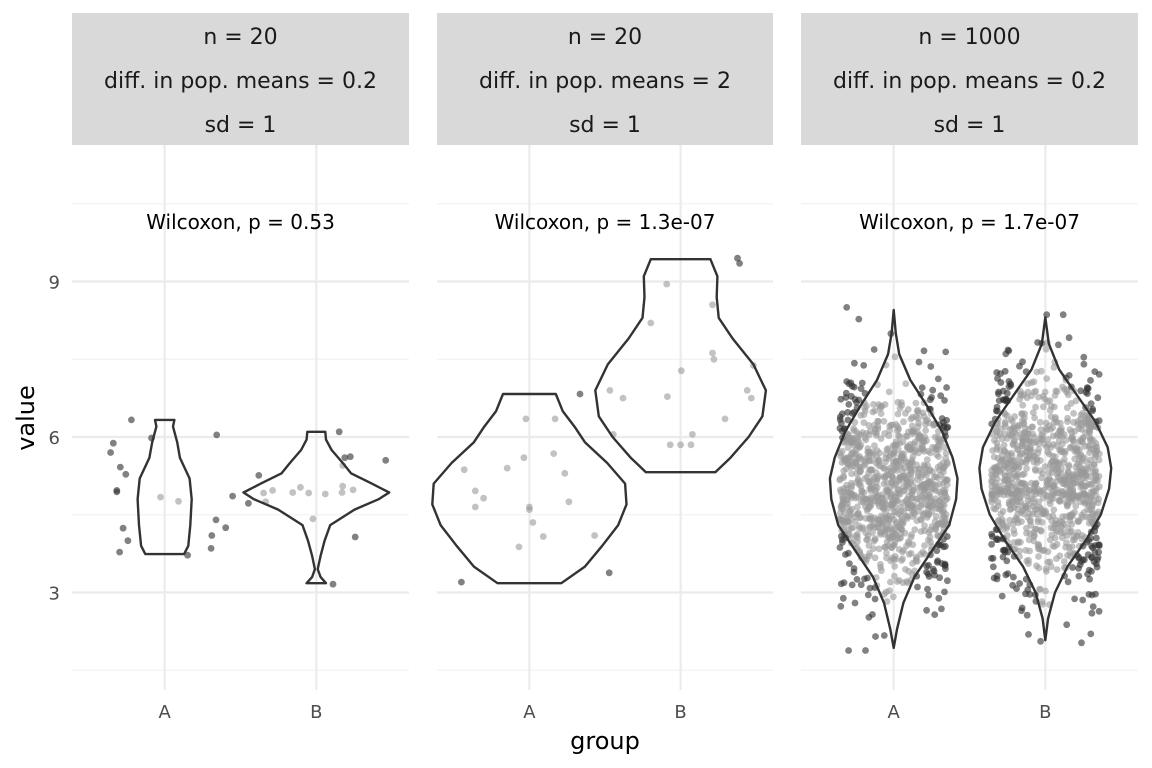 The image size is (1152, 768). I want to click on facet-strip-background, so click(969, 79).